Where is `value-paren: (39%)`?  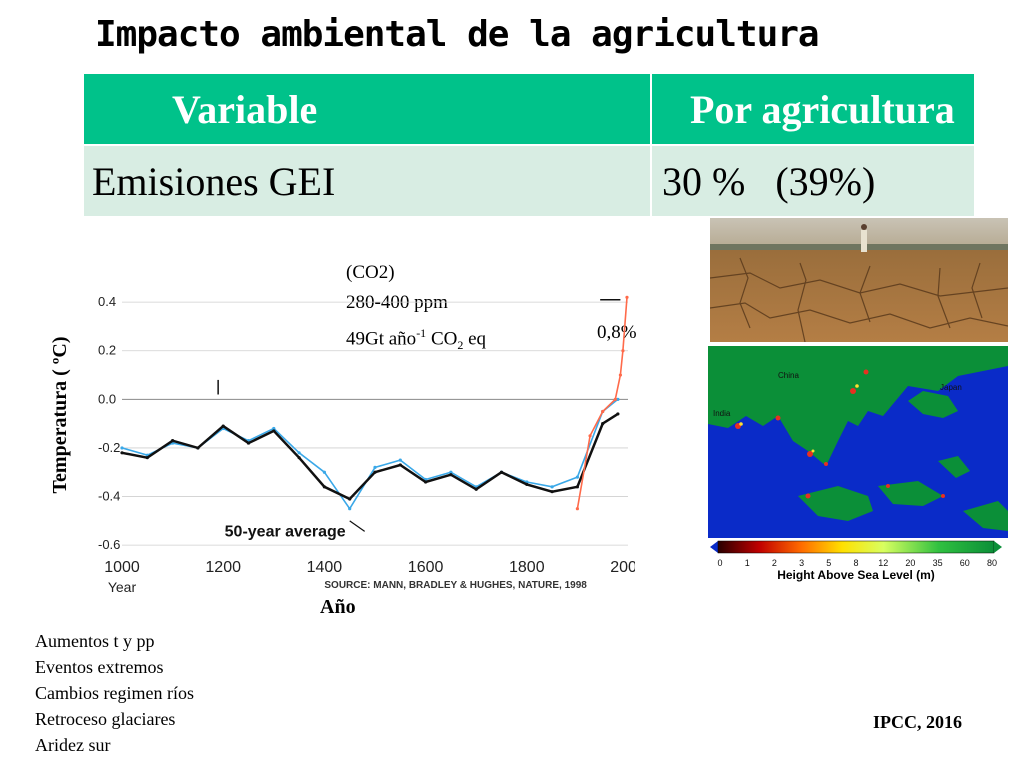 value-paren: (39%) is located at coordinates (825, 181).